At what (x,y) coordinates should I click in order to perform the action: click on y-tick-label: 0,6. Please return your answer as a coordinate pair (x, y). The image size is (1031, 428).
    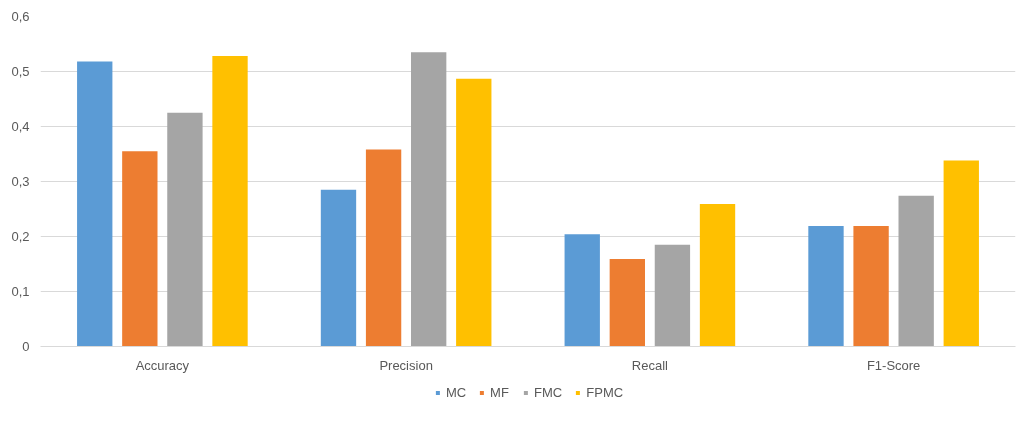
    Looking at the image, I should click on (20, 16).